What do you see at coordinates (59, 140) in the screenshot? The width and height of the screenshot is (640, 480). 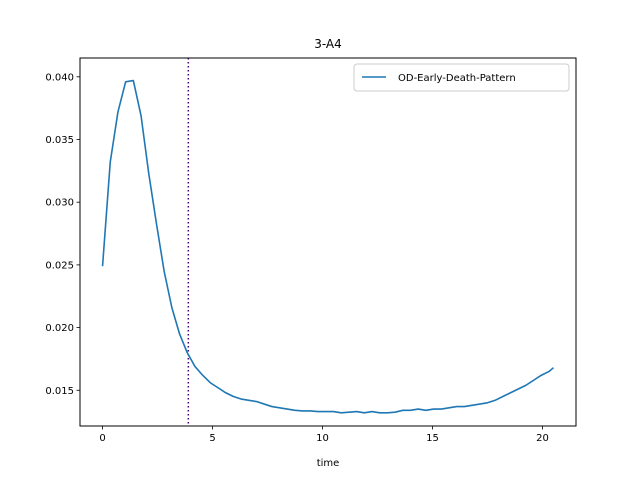 I see `y-tick-label-4: 0.035` at bounding box center [59, 140].